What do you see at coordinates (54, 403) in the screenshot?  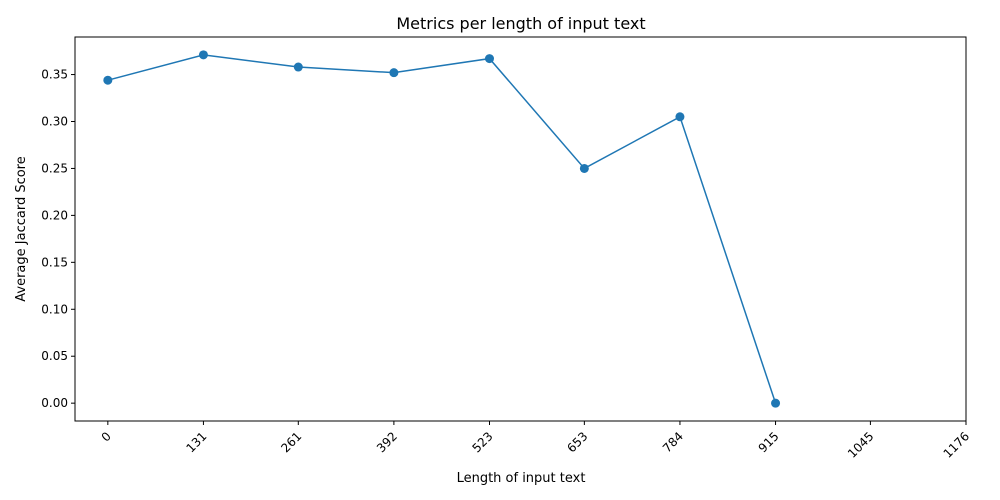 I see `y-tick-label: 0.00` at bounding box center [54, 403].